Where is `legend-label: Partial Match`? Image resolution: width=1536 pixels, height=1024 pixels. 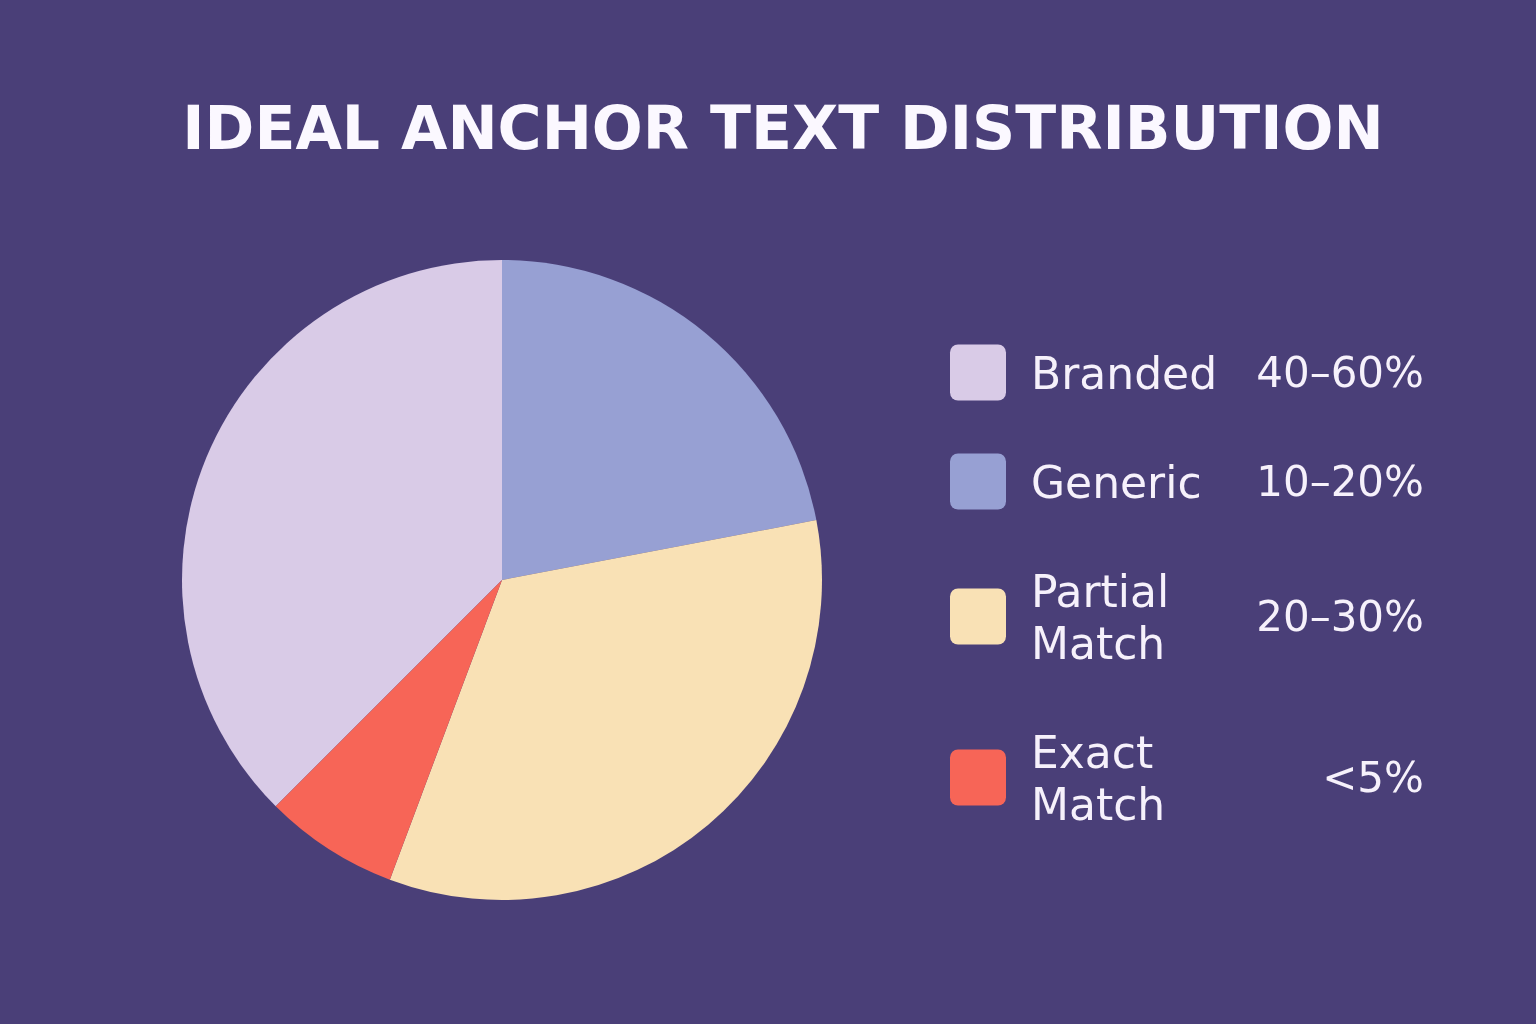
legend-label: Partial Match is located at coordinates (1100, 616).